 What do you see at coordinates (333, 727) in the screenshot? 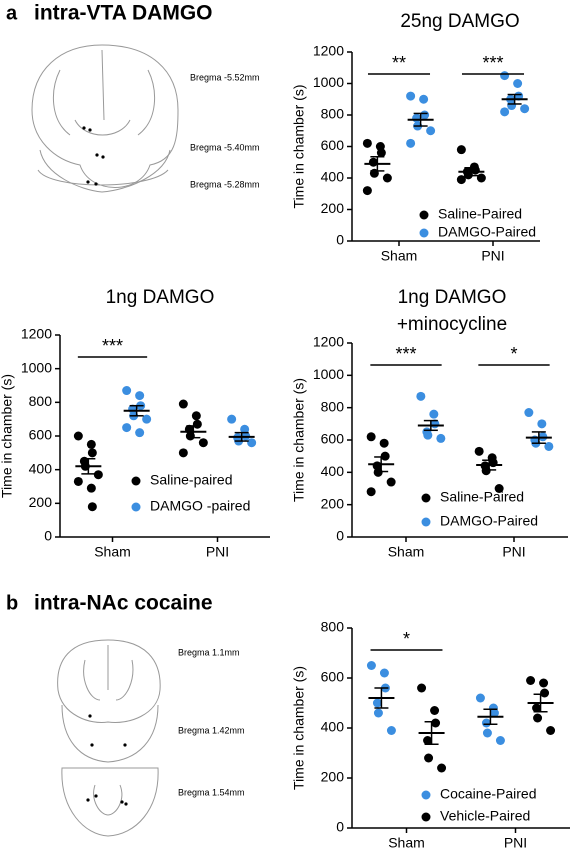
I see `y-tick-label: 400` at bounding box center [333, 727].